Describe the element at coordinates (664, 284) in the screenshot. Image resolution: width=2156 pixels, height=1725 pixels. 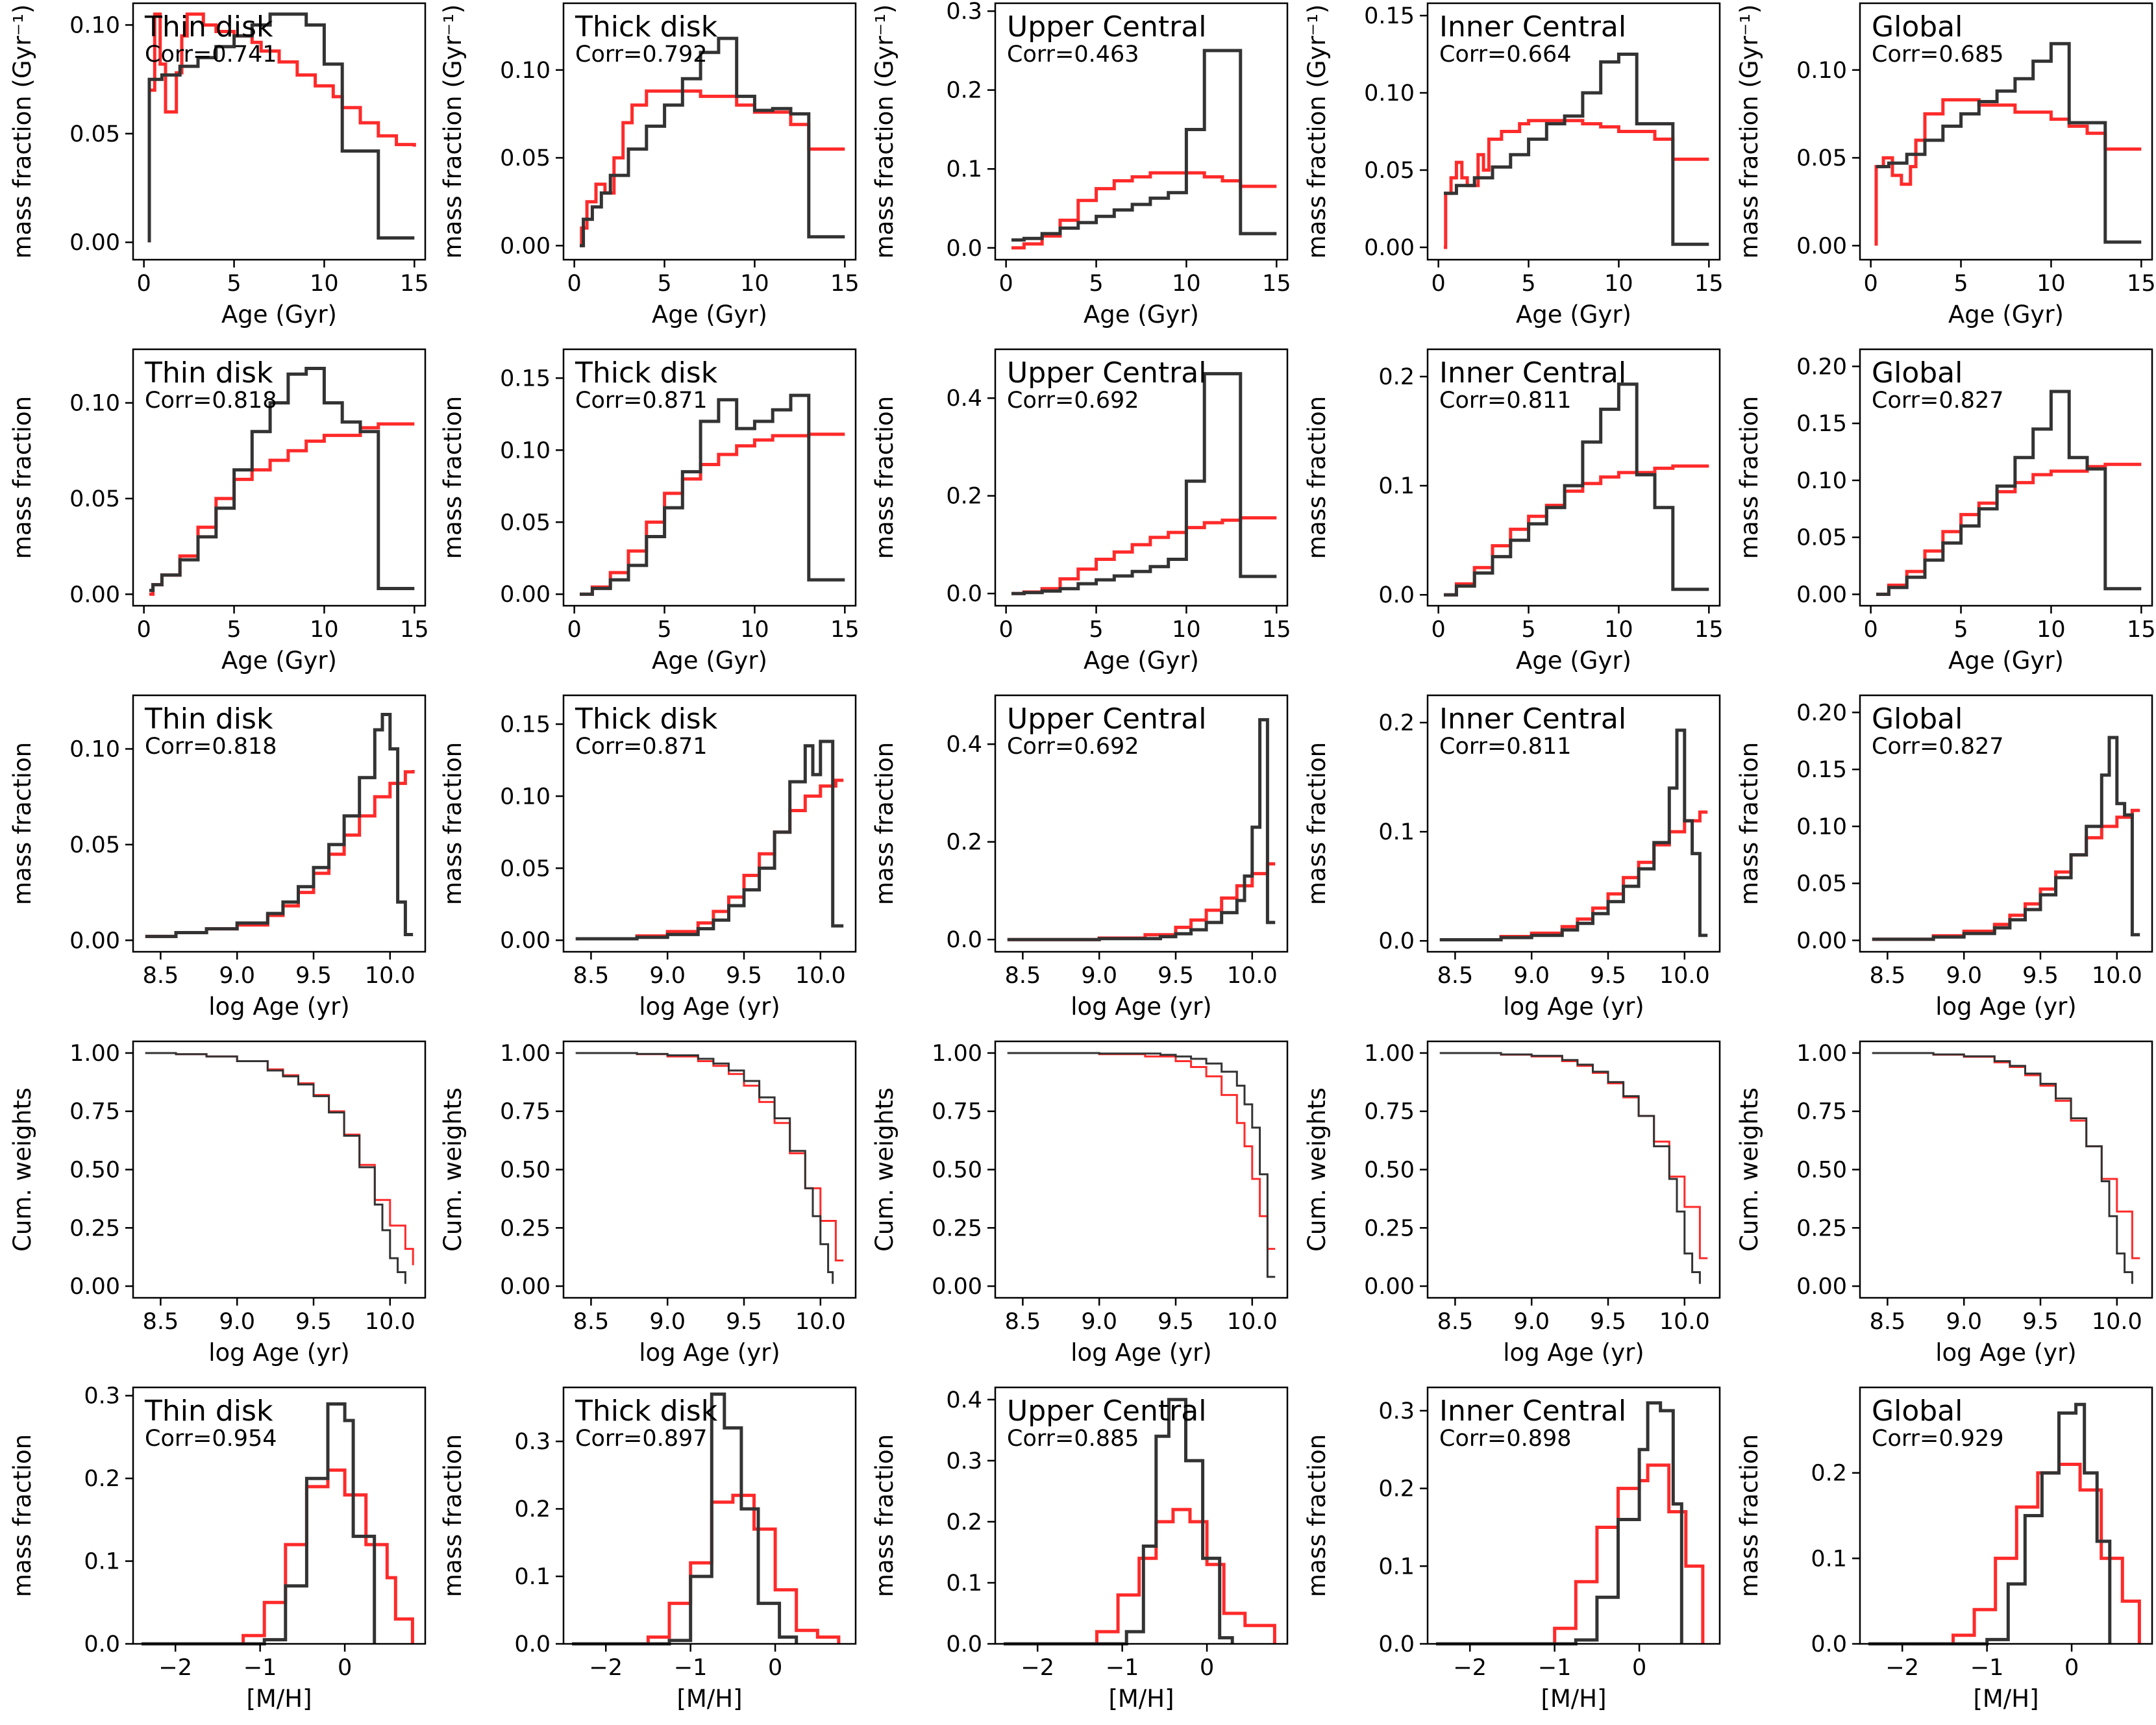
I see `x-tick-label: 5` at that location.